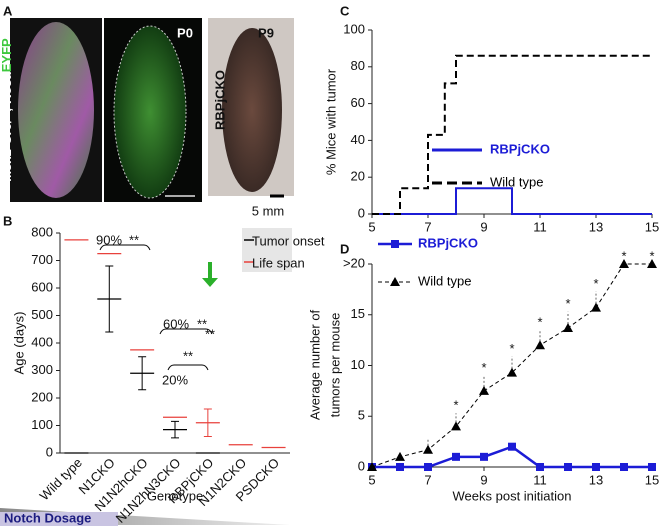 The width and height of the screenshot is (664, 530). I want to click on y-tick-label: 60, so click(358, 102).